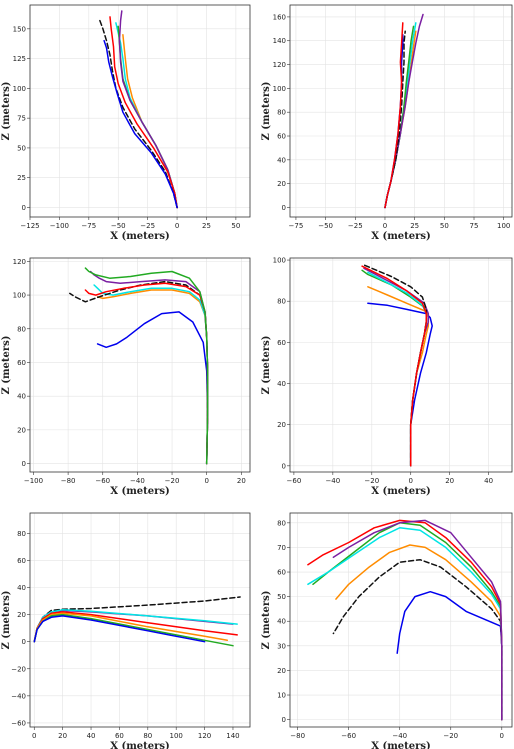 Image resolution: width=514 pixels, height=749 pixels. I want to click on x-tick-label: −50, so click(118, 226).